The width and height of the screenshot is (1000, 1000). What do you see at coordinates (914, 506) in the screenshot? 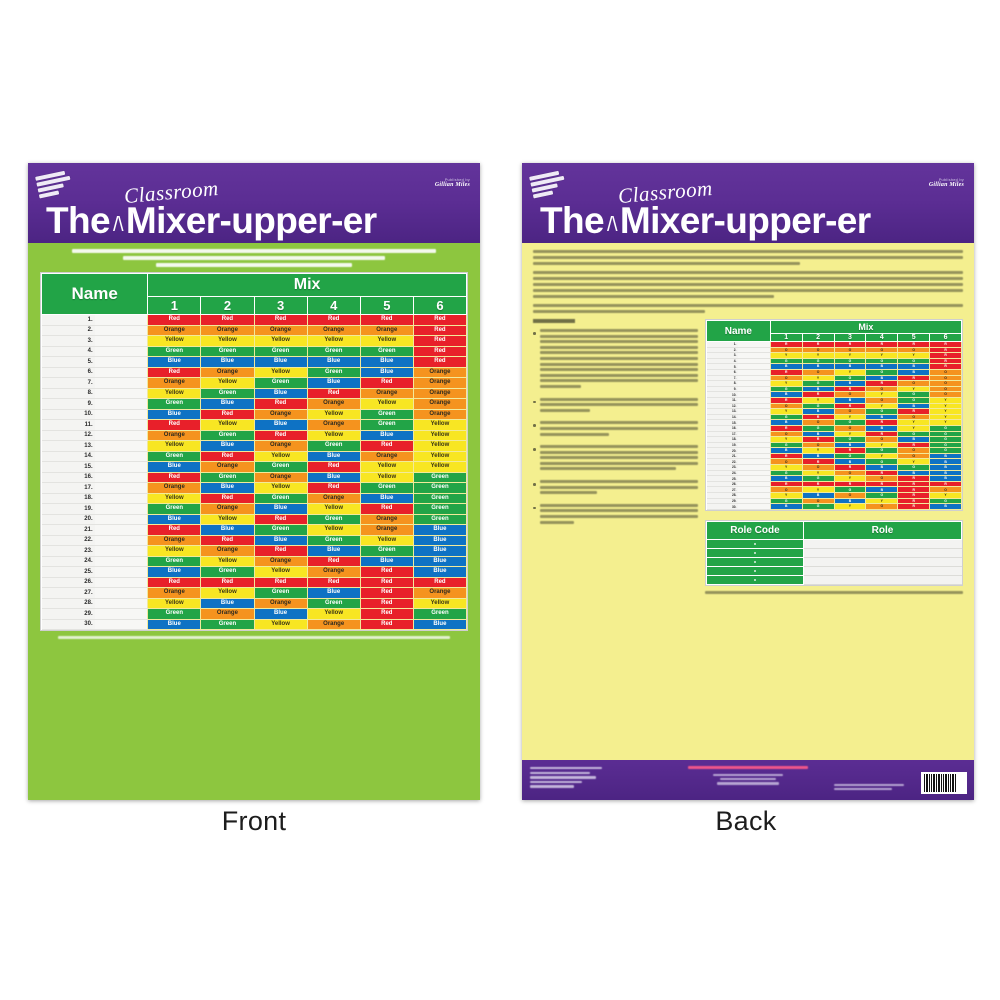
I see `mix-cell: R` at bounding box center [914, 506].